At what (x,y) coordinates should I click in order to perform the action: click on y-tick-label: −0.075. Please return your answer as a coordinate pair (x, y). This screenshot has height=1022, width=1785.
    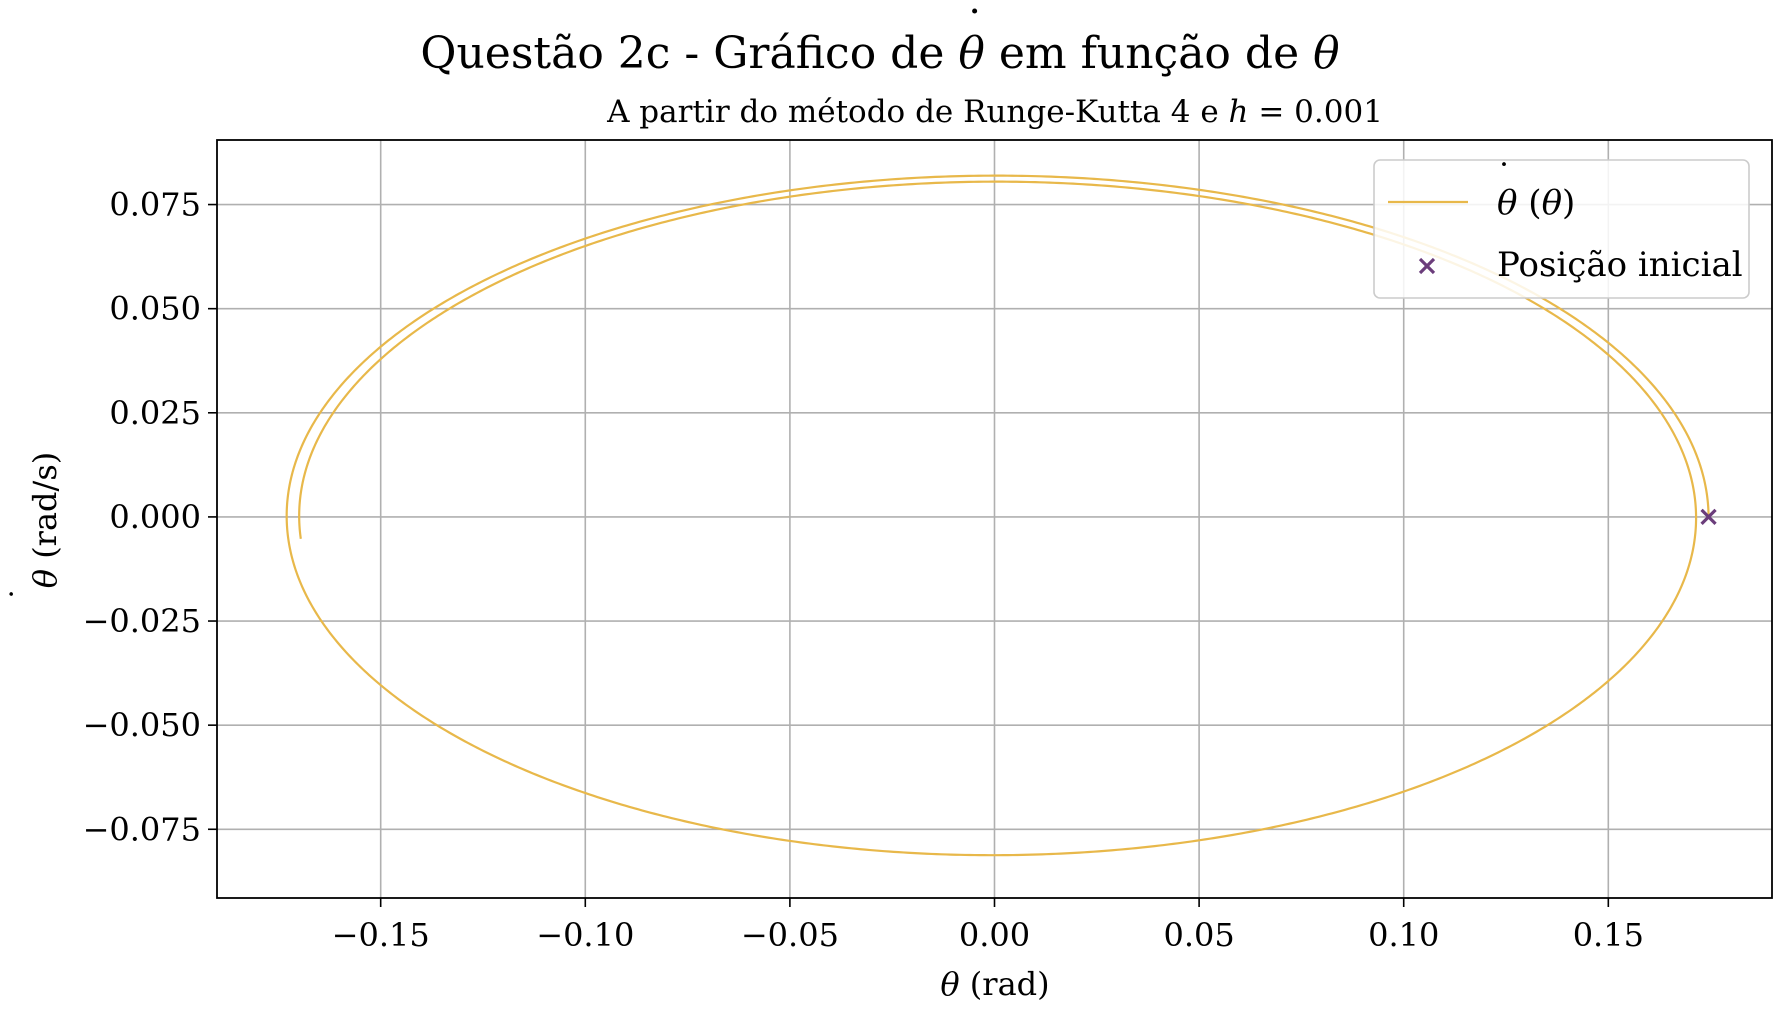
    Looking at the image, I should click on (142, 829).